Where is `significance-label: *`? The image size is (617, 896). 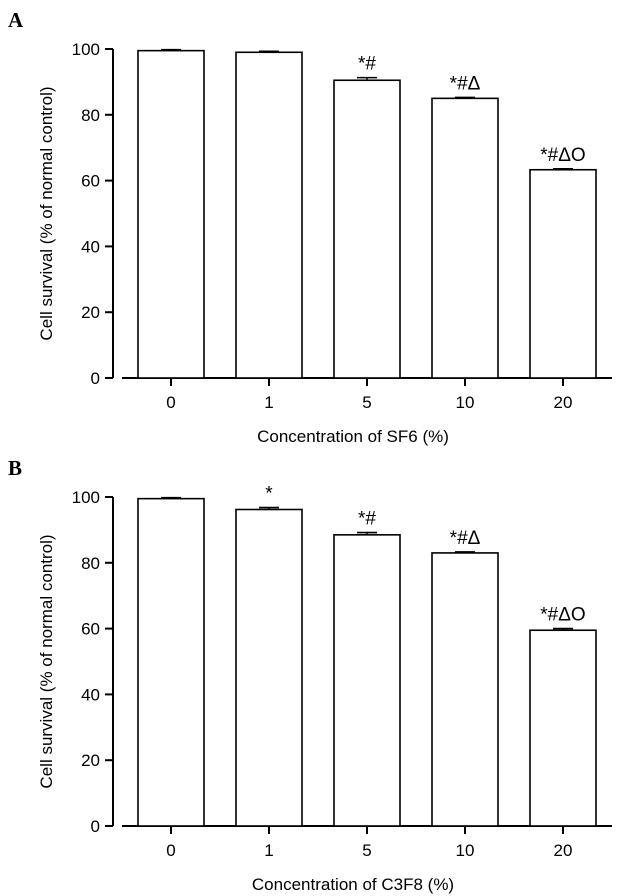
significance-label: * is located at coordinates (269, 494).